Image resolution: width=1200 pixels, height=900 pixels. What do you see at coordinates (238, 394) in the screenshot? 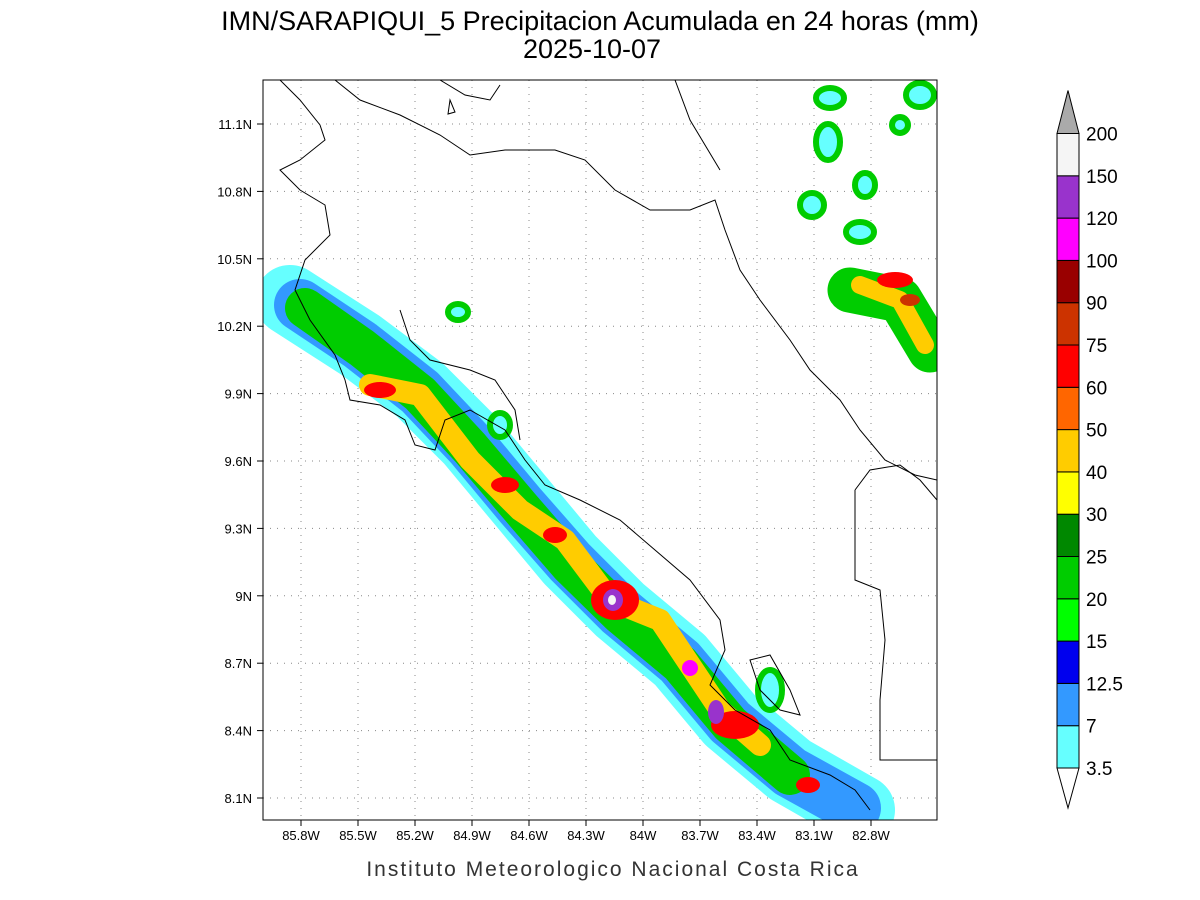
I see `lat-tick-label: 9.9N` at bounding box center [238, 394].